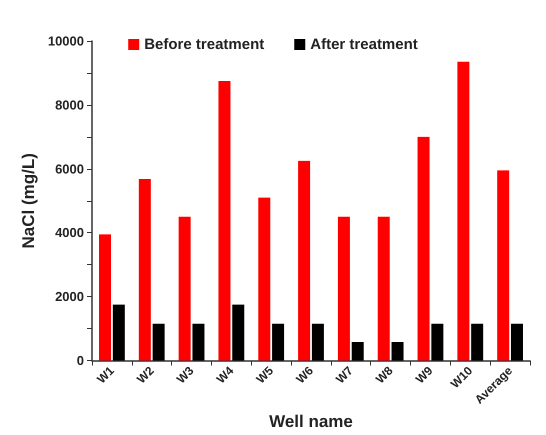 The height and width of the screenshot is (435, 546). Describe the element at coordinates (364, 44) in the screenshot. I see `legend-label: After treatment` at that location.